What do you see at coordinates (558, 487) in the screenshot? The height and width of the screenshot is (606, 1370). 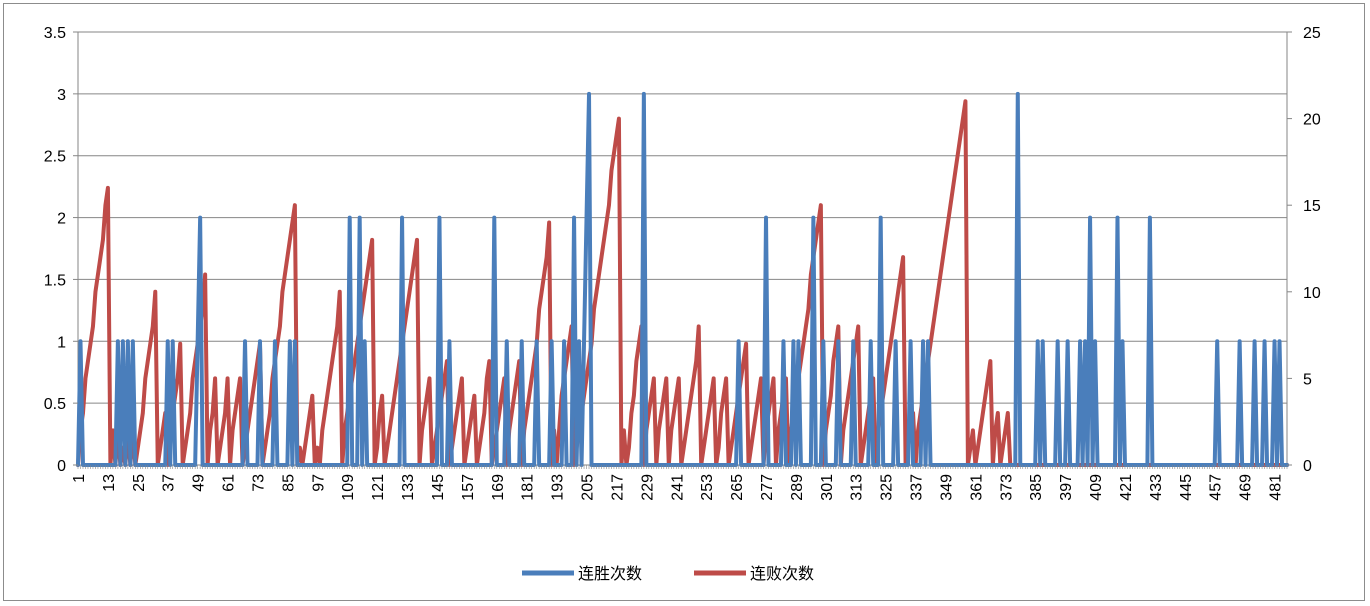 I see `x-tick-label: 193` at bounding box center [558, 487].